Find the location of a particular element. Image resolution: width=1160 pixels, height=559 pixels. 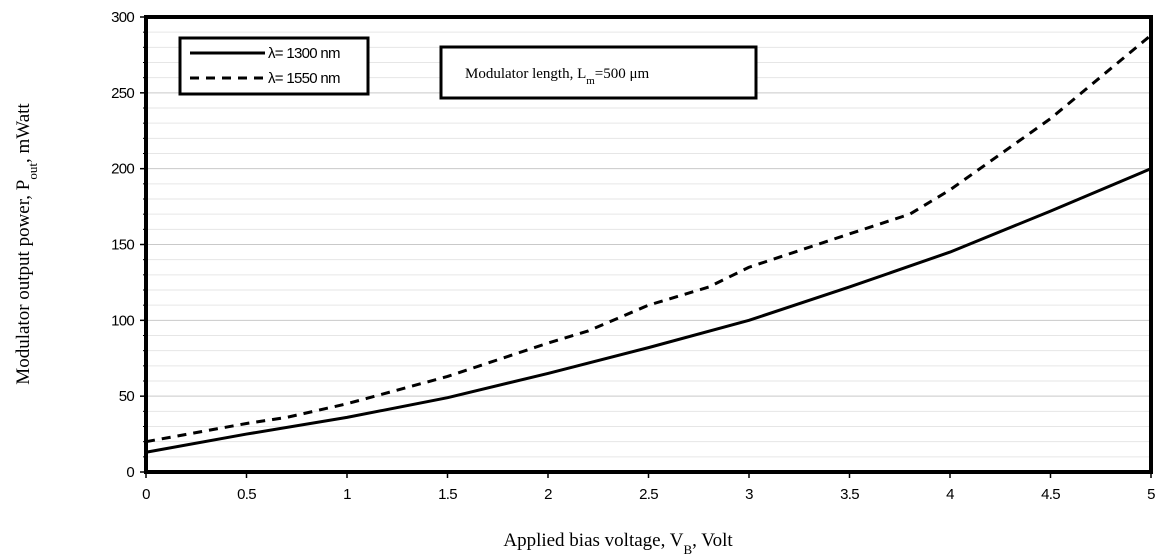

x-axis-title-main: Applied bias voltage, V is located at coordinates (593, 540).